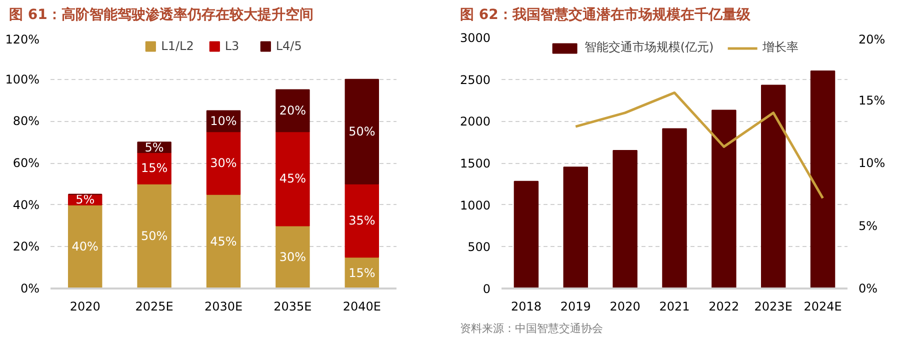  What do you see at coordinates (475, 79) in the screenshot?
I see `y-tick-label: 2500` at bounding box center [475, 79].